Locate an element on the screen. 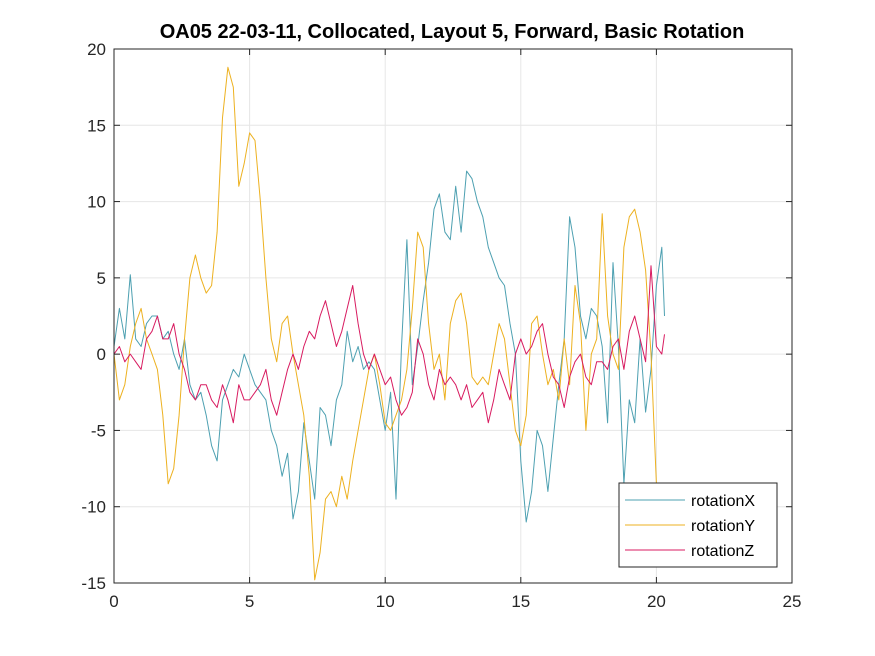  y-tick-label: 20 is located at coordinates (96, 49).